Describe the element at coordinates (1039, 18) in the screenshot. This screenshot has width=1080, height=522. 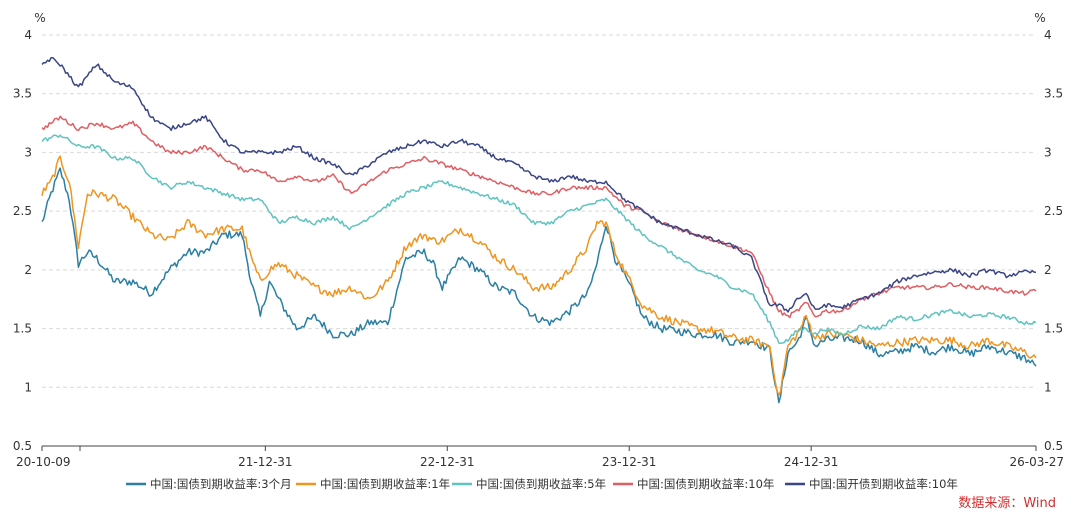
I see `y-axis-unit-right: %` at that location.